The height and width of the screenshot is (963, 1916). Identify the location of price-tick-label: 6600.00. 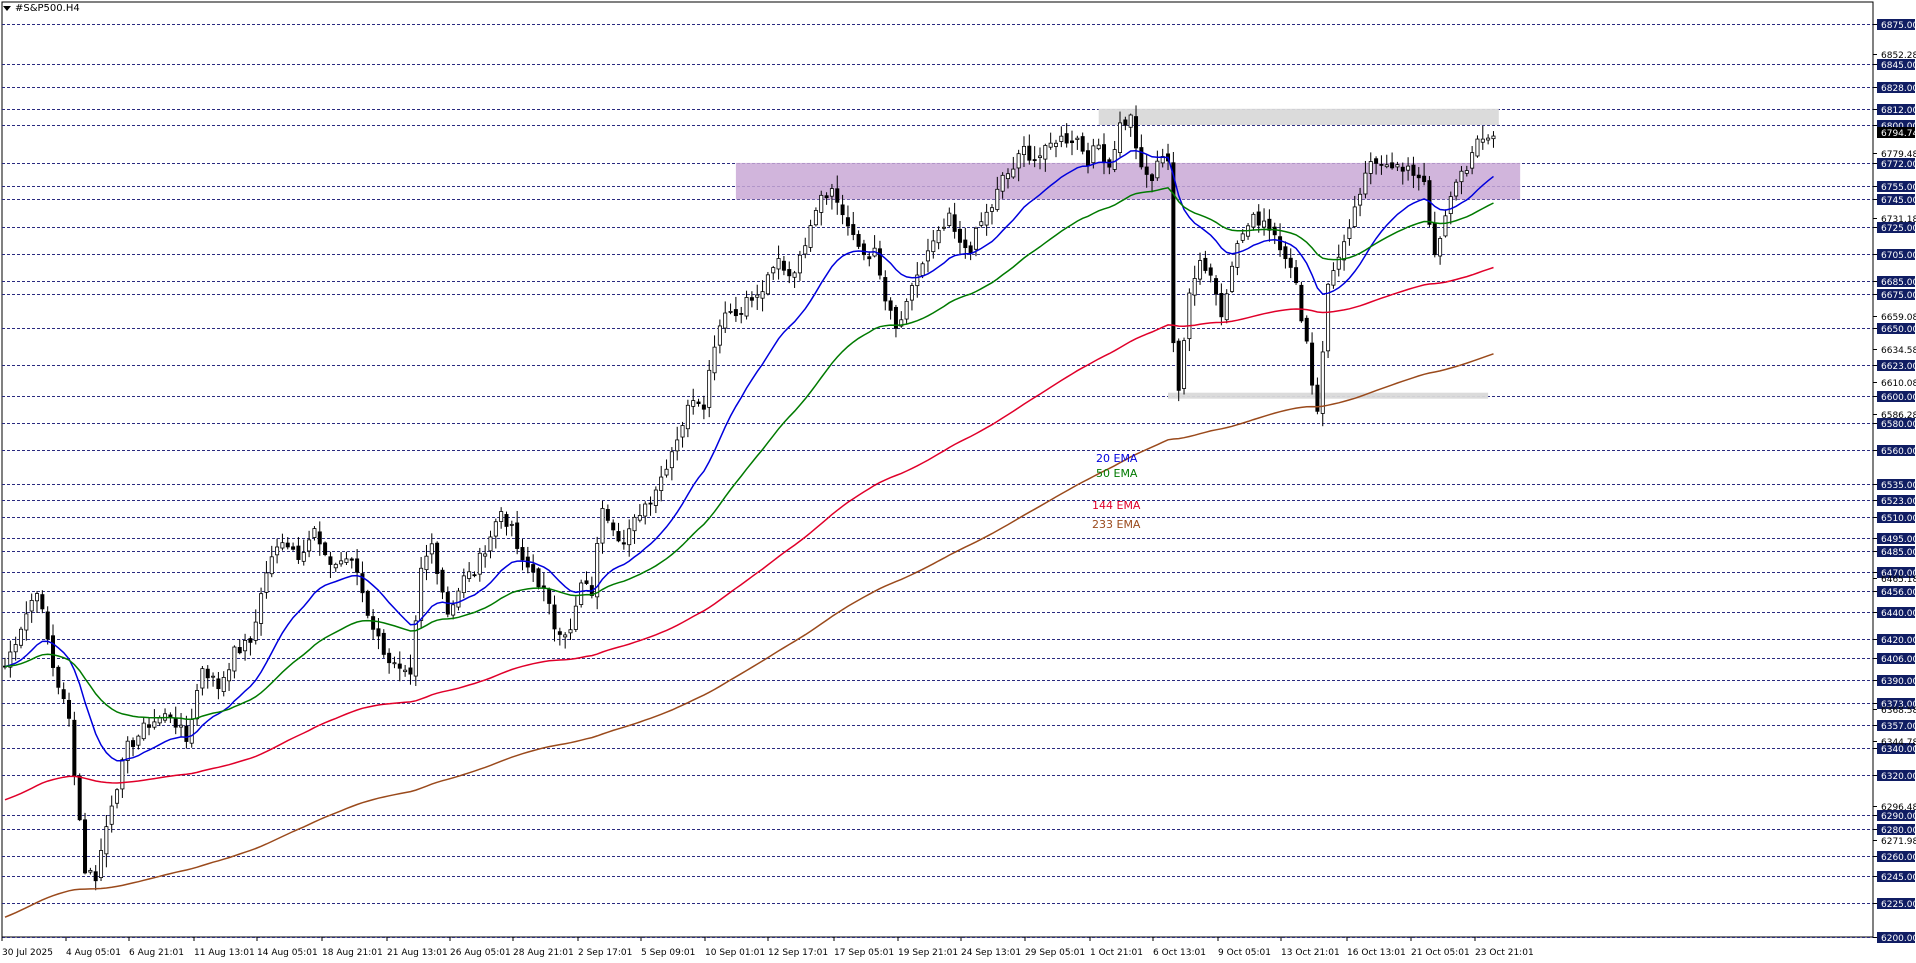
(1898, 398).